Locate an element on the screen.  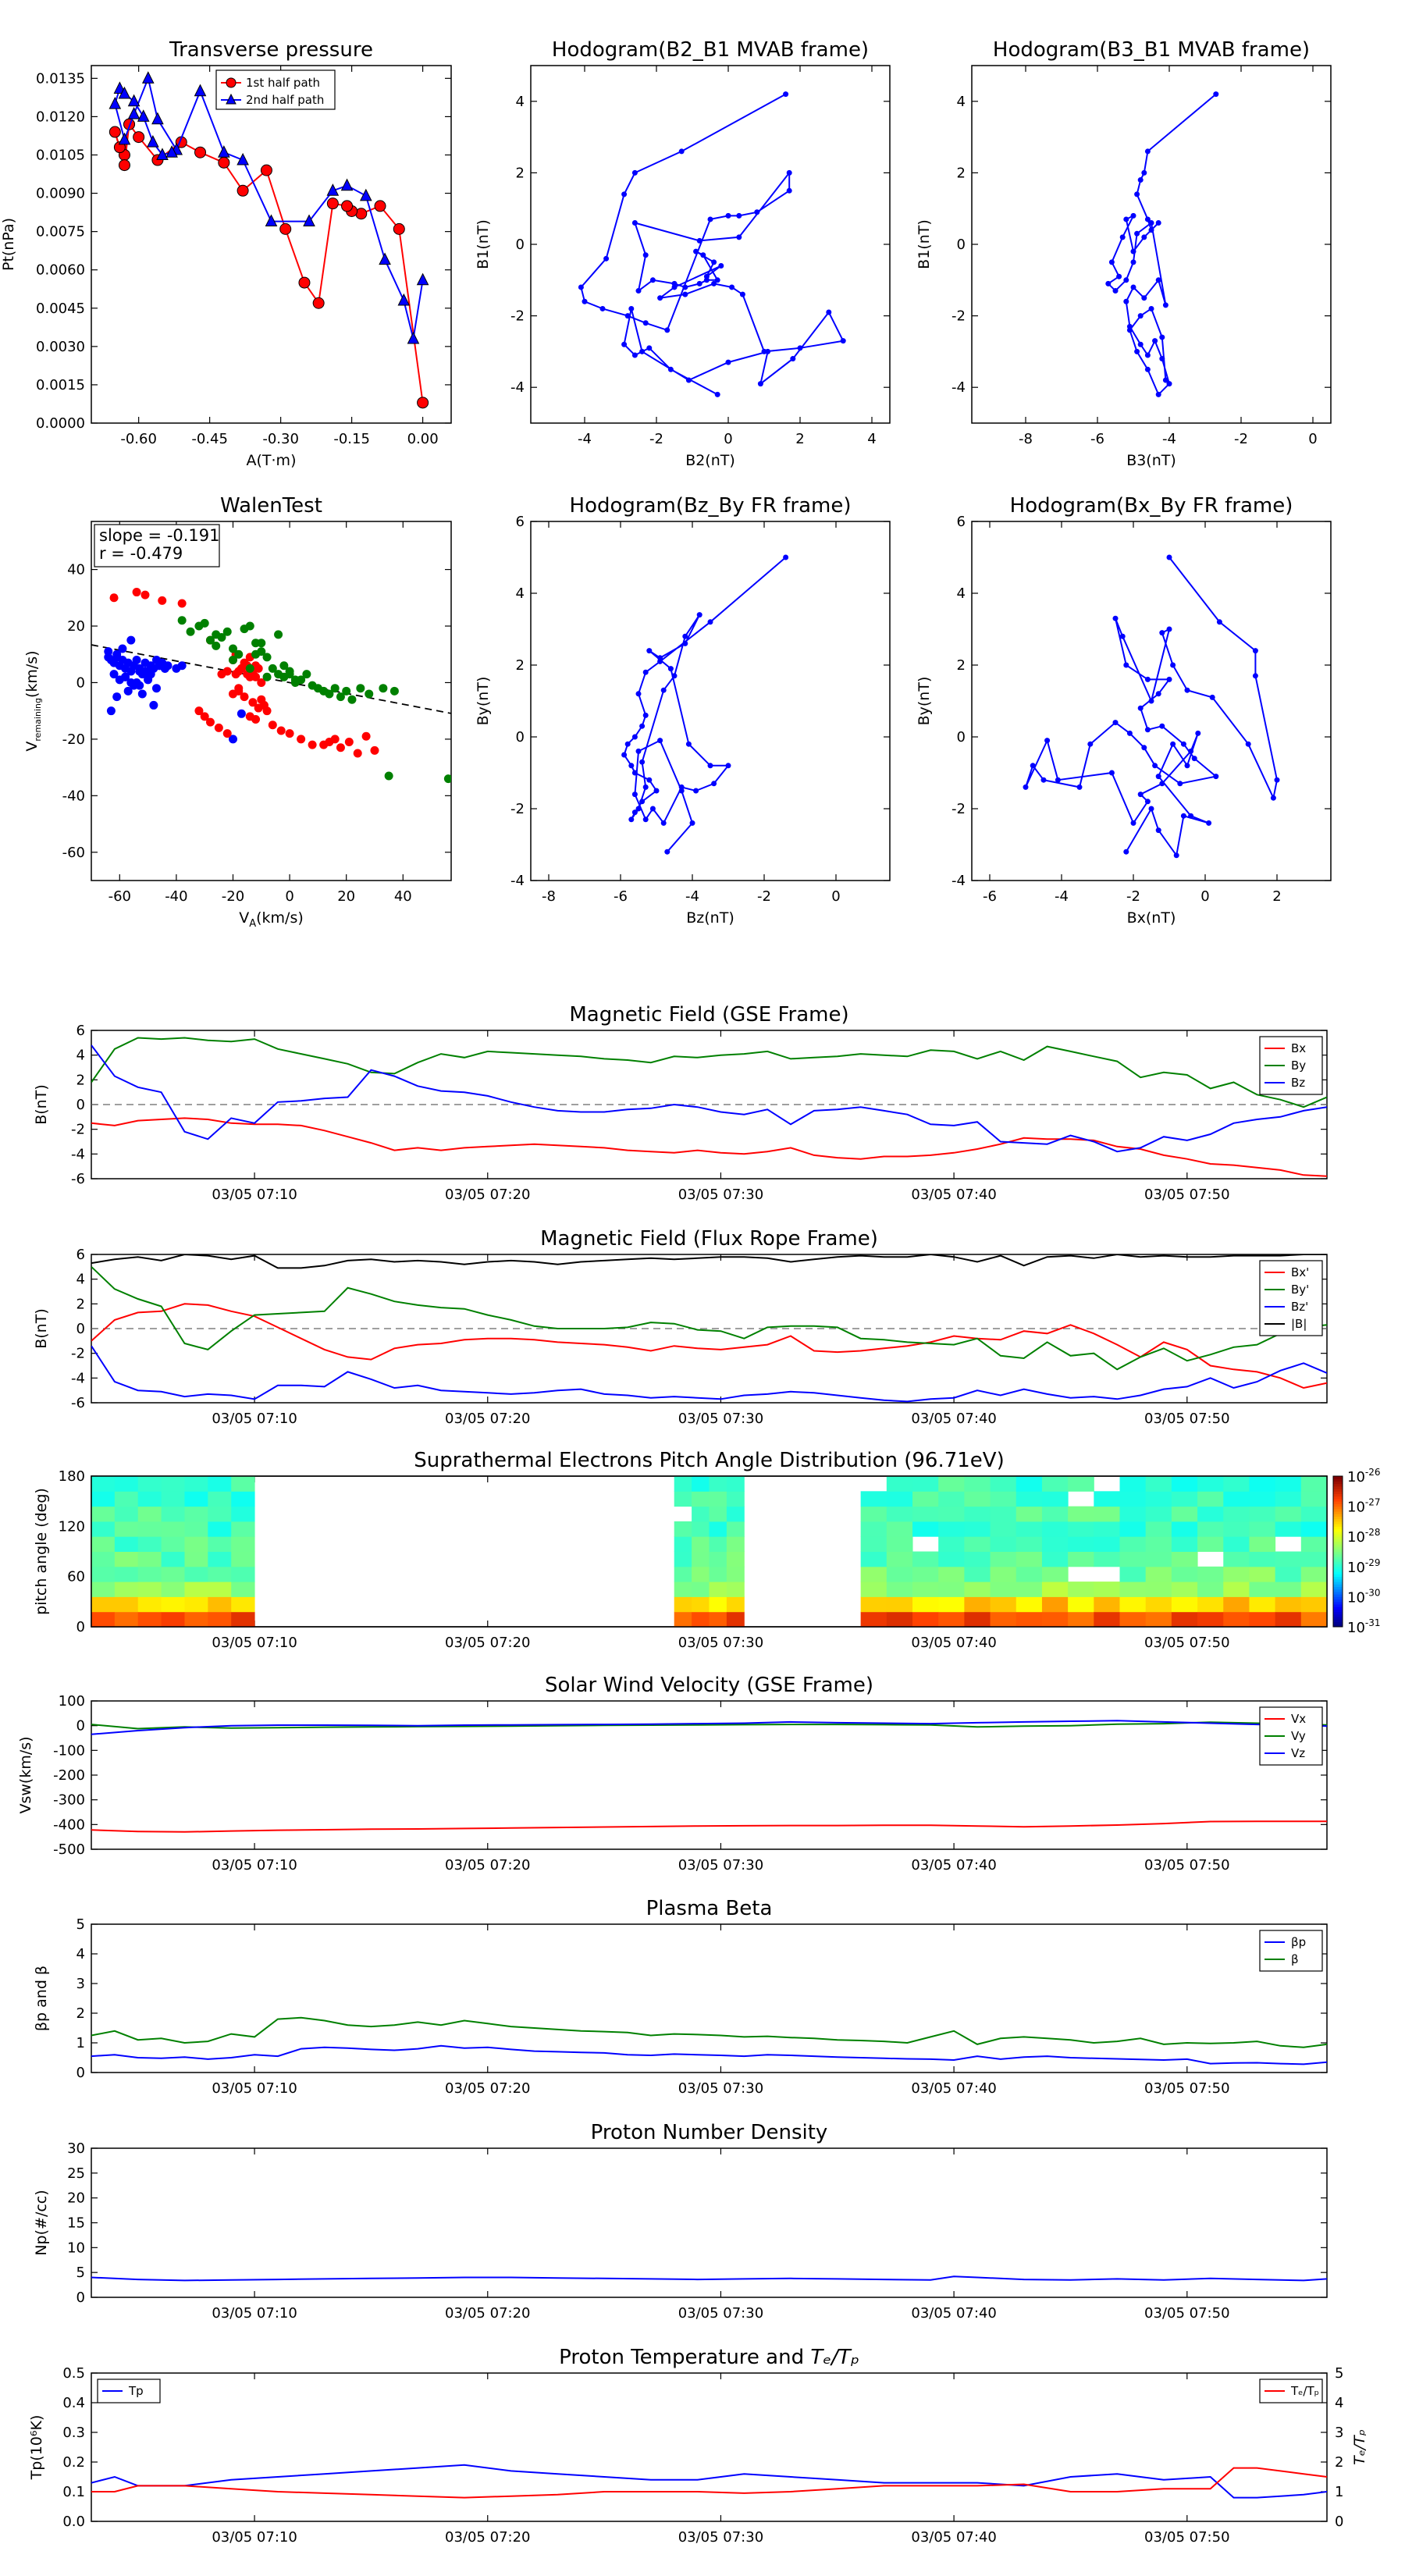
series-line-- is located at coordinates (709, 2032).